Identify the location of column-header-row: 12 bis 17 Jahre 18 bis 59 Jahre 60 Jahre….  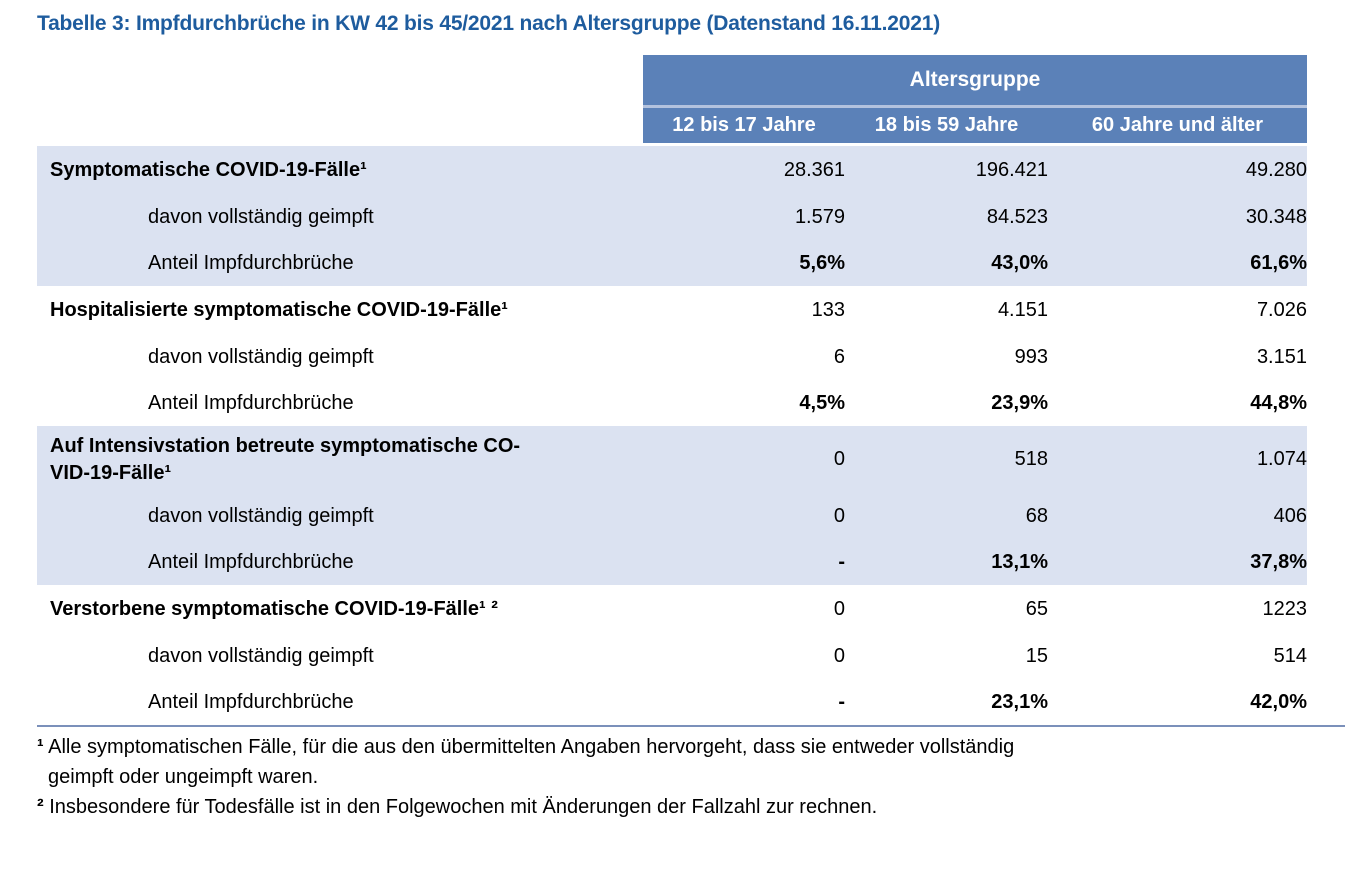
(975, 125).